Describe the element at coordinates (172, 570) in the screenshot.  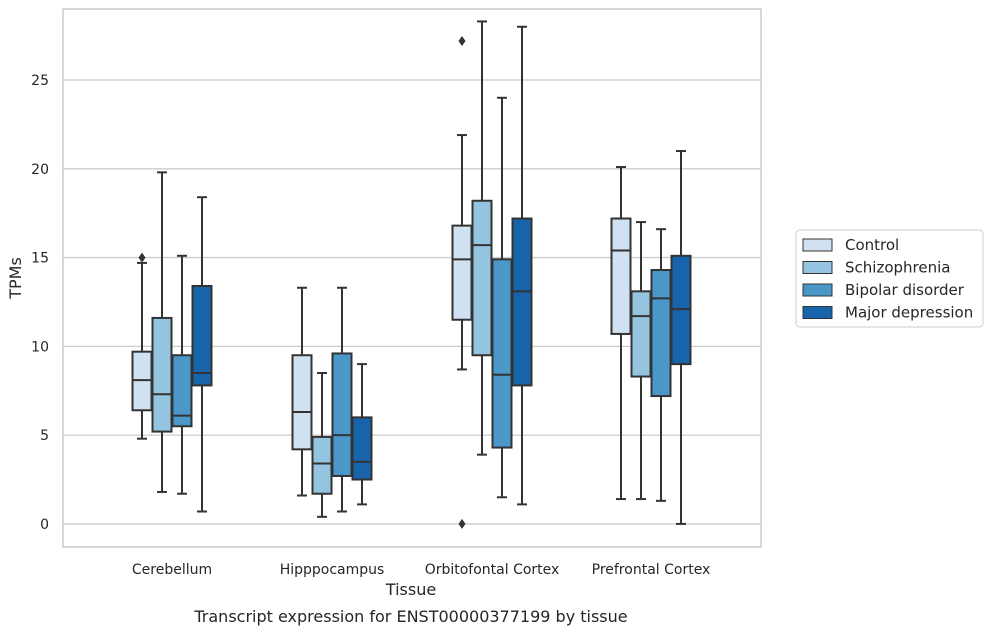
I see `x-tick-label: Cerebellum` at that location.